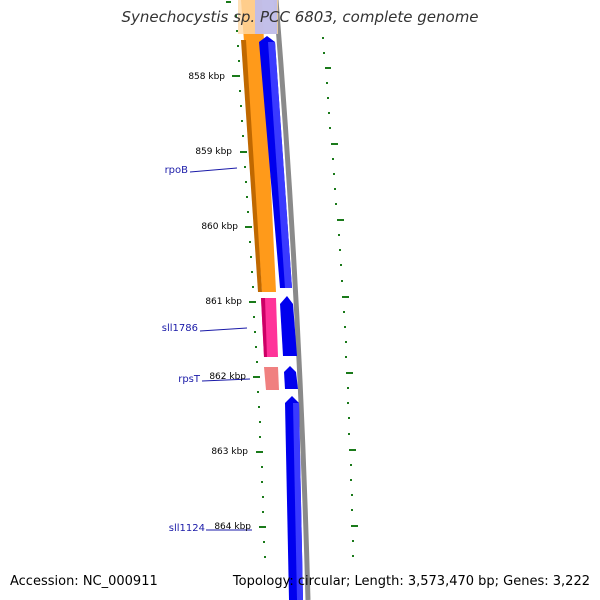 This screenshot has width=600, height=600. I want to click on feature-salmon, so click(271, 378).